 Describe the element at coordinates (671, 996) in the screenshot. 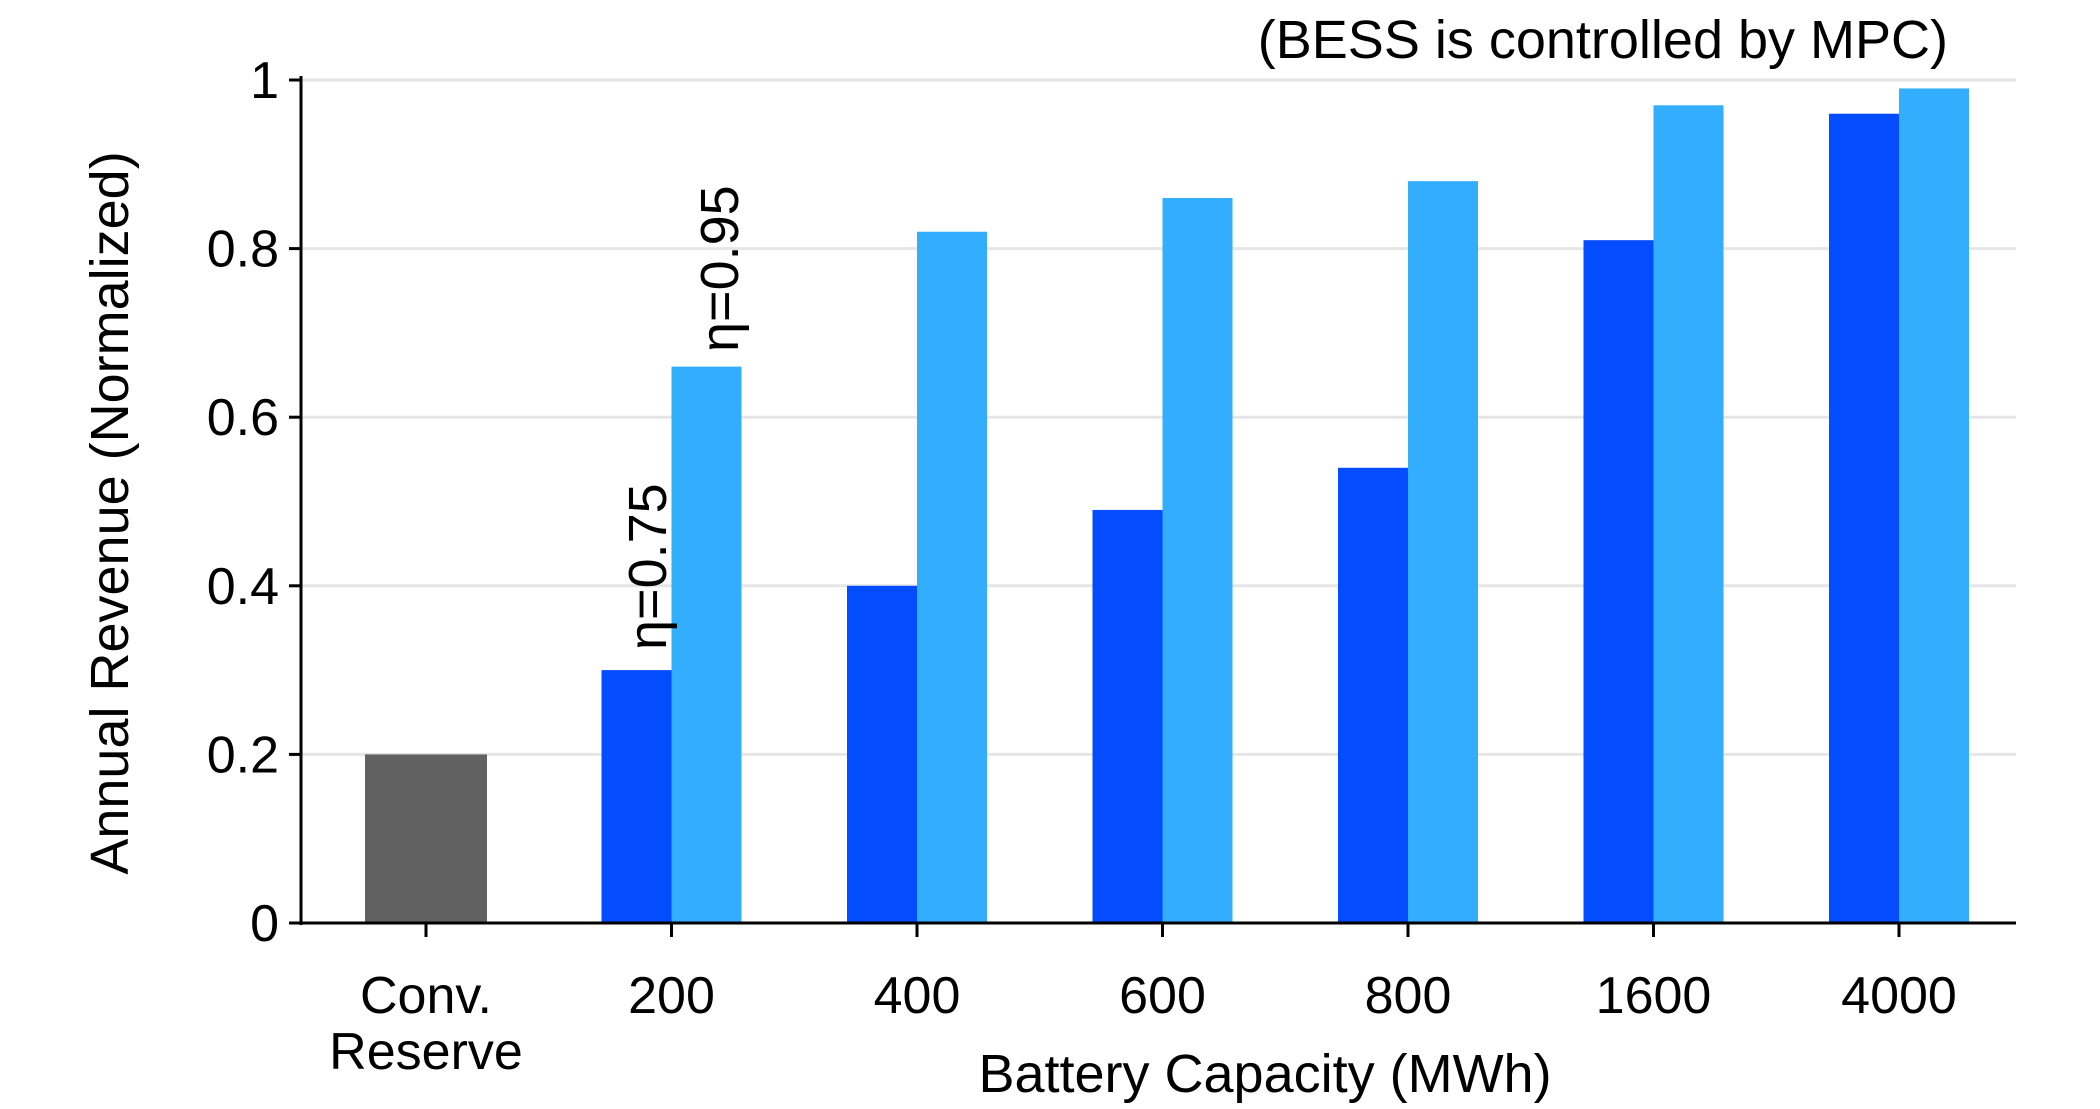

I see `x-tick-label: 200` at that location.